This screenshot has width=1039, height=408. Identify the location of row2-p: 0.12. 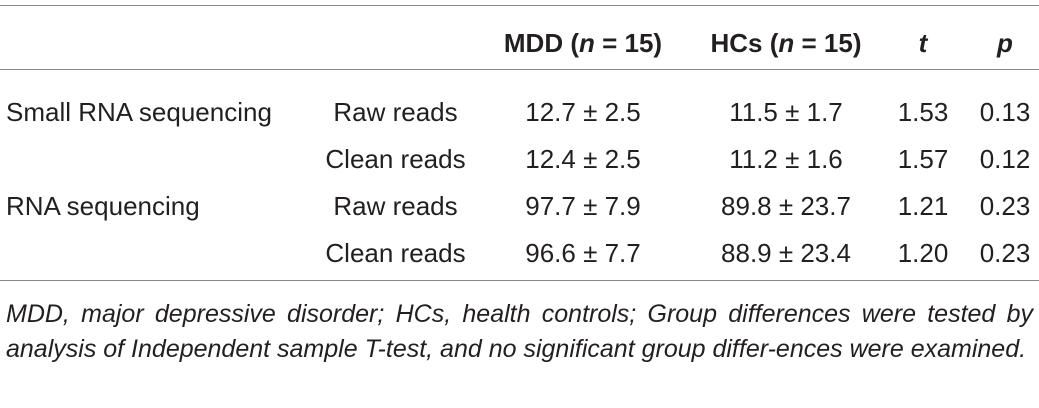
(1005, 159).